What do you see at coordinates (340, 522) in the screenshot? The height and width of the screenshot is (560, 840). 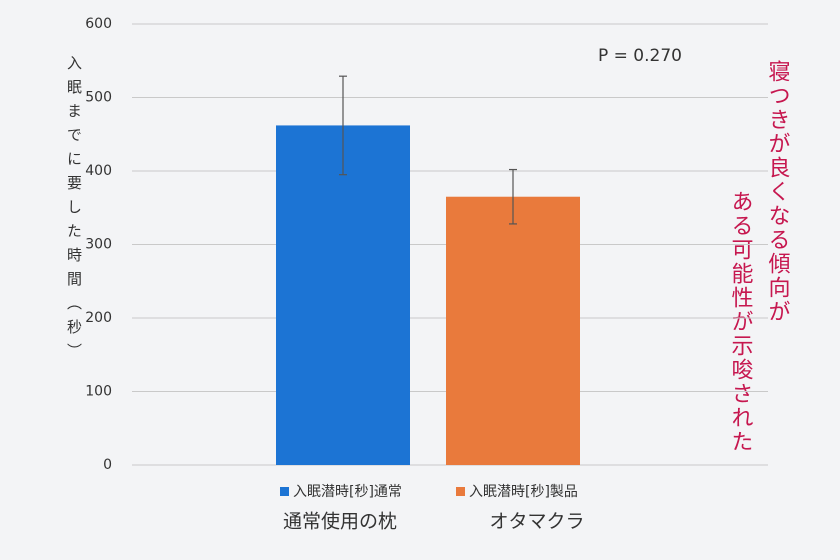 I see `x-tick-label: 通常使用の枕` at bounding box center [340, 522].